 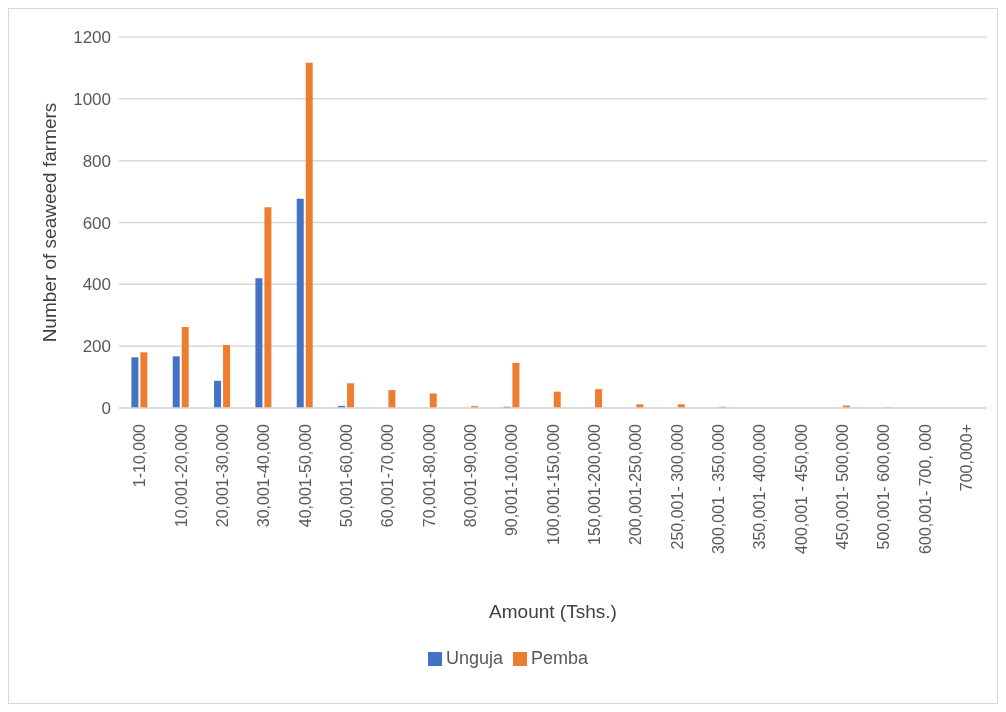 What do you see at coordinates (140, 455) in the screenshot?
I see `x-tick-label: 1-10,000` at bounding box center [140, 455].